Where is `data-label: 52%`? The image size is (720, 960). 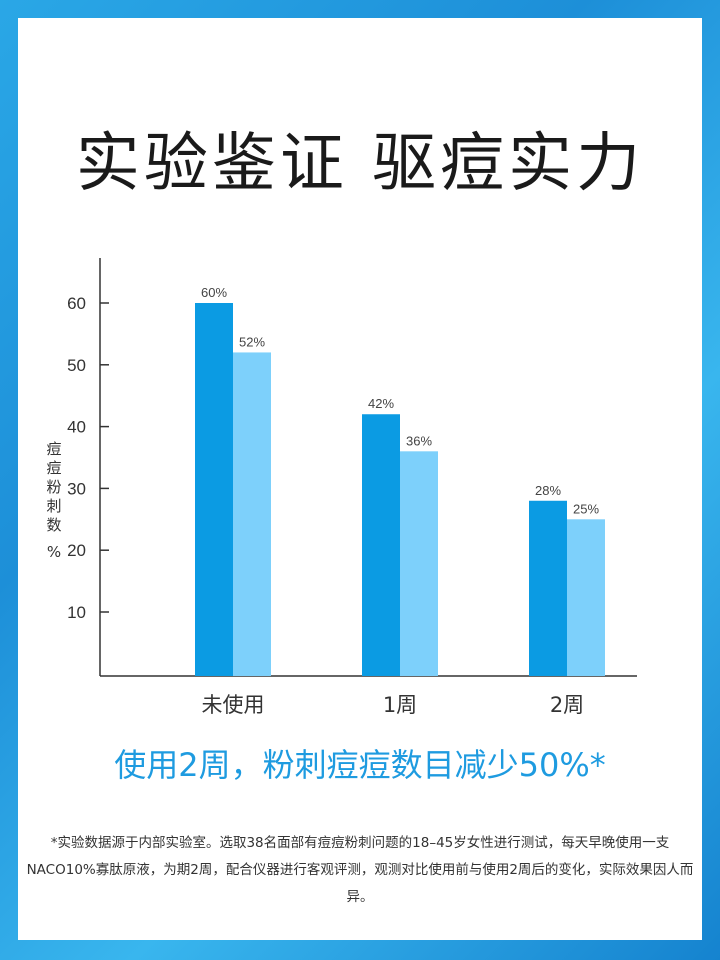 data-label: 52% is located at coordinates (252, 341).